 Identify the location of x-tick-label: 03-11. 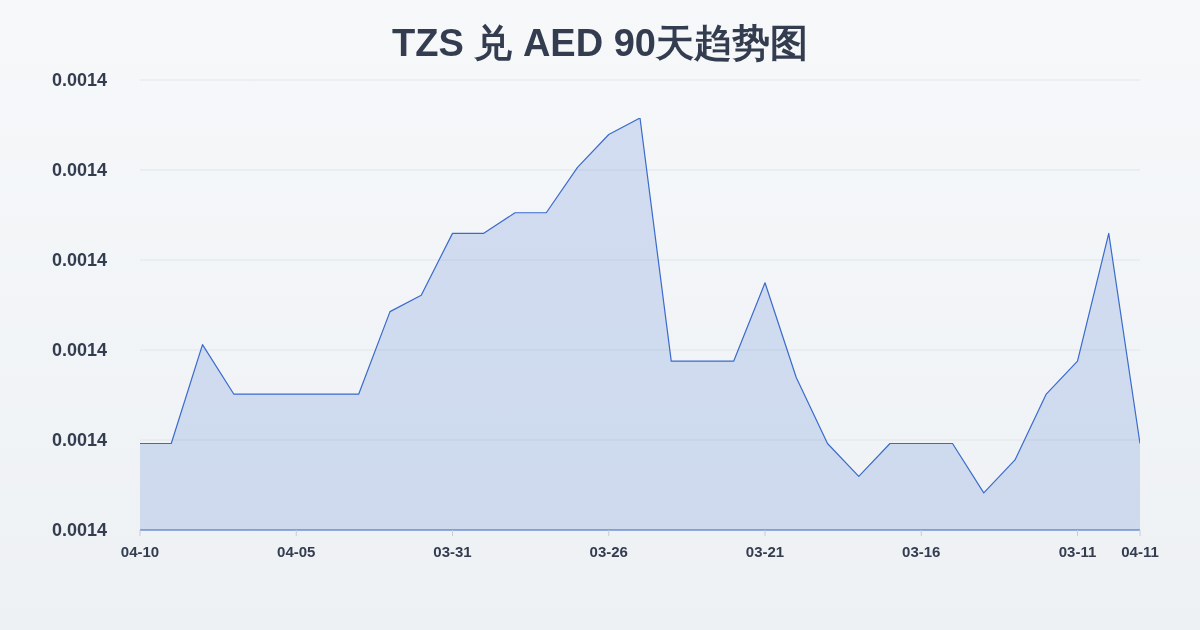
(1077, 552).